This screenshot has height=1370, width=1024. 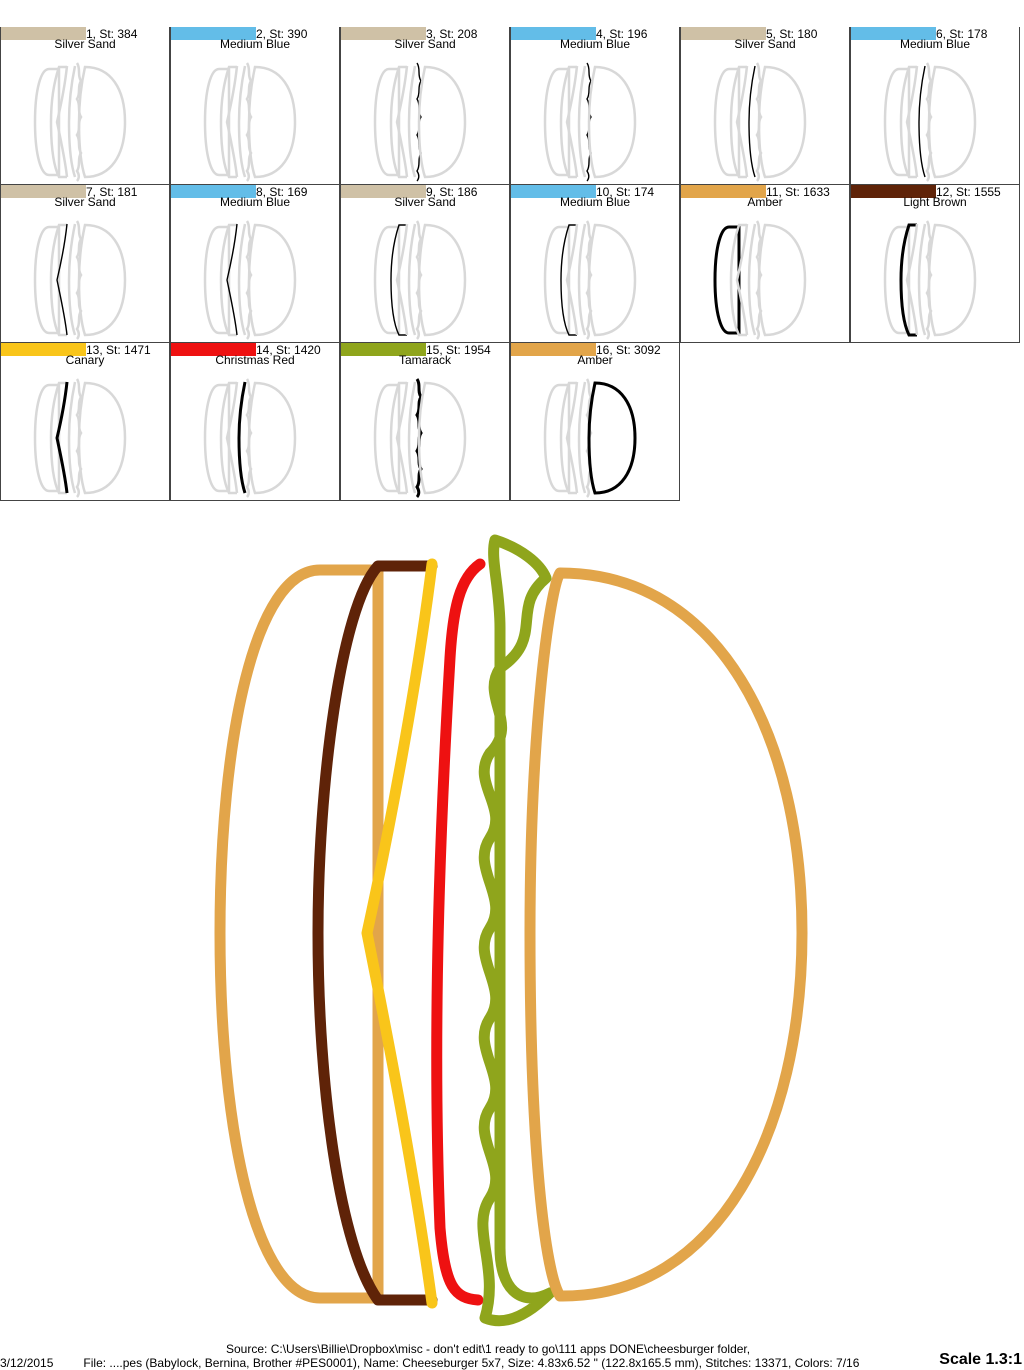 I want to click on stop-number: 4, St: 196, so click(x=622, y=34).